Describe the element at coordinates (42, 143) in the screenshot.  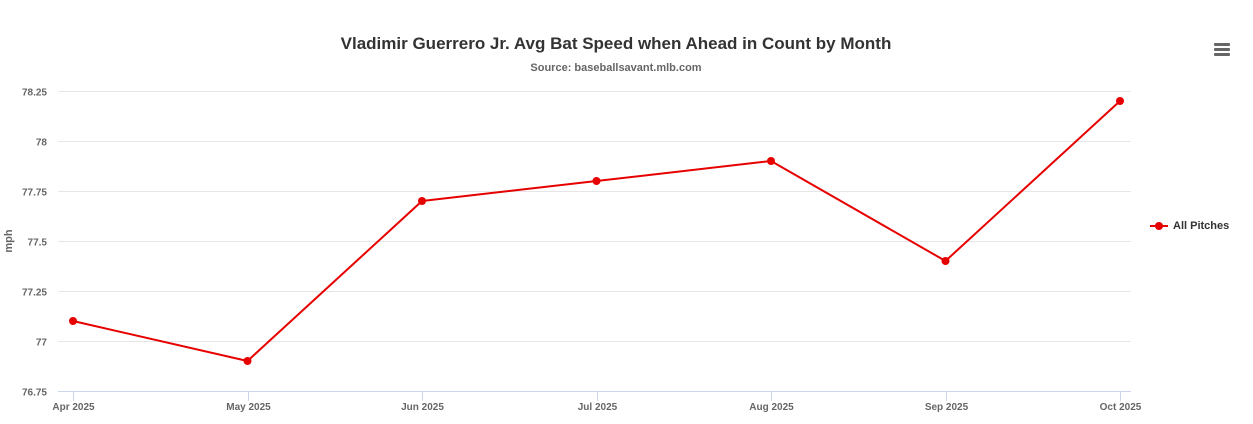
I see `y-tick-label: 78` at that location.